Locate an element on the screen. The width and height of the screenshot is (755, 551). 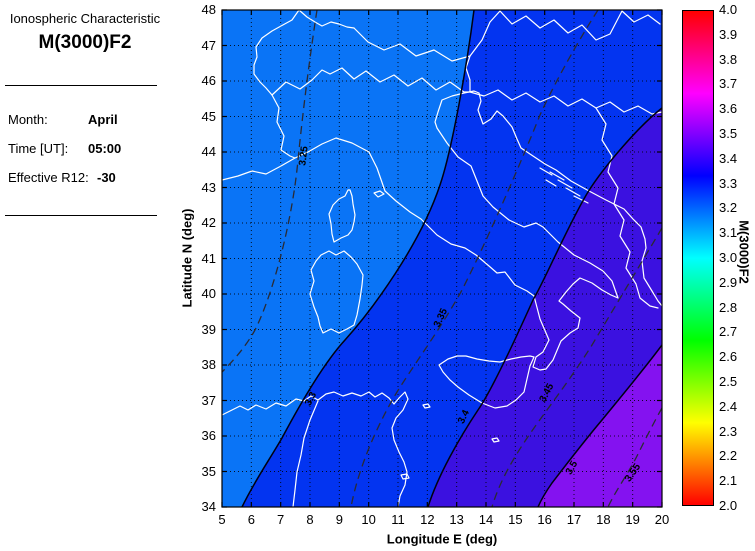
colorbar-tick-label: 2.8 is located at coordinates (728, 307).